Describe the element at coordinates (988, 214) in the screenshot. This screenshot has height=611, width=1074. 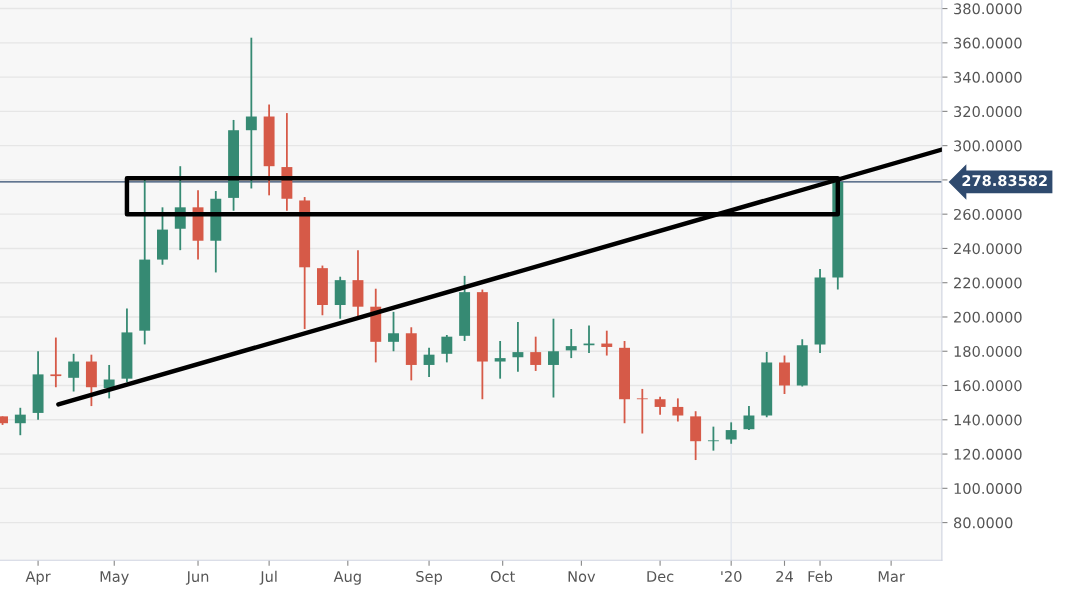
I see `y-tick-label: 260.0000` at that location.